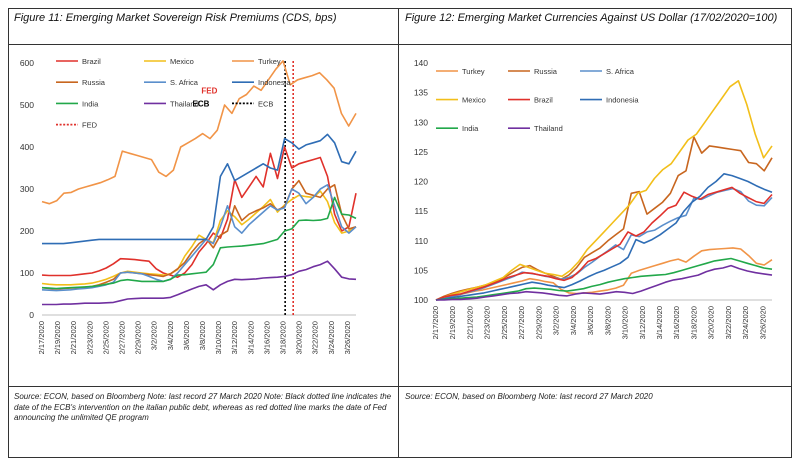 This screenshot has width=800, height=466. What do you see at coordinates (27, 63) in the screenshot?
I see `y-tick-label: 600` at bounding box center [27, 63].